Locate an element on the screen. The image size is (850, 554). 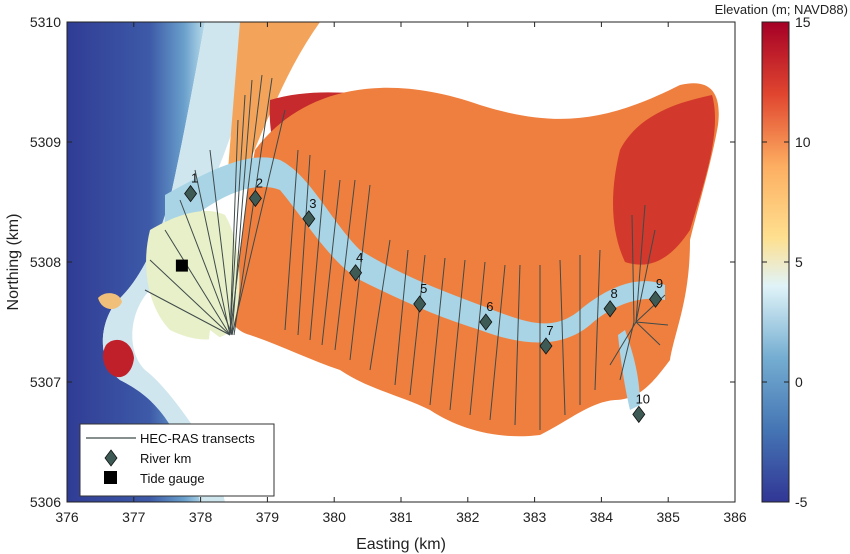
tide-gauge-marker is located at coordinates (181, 265).